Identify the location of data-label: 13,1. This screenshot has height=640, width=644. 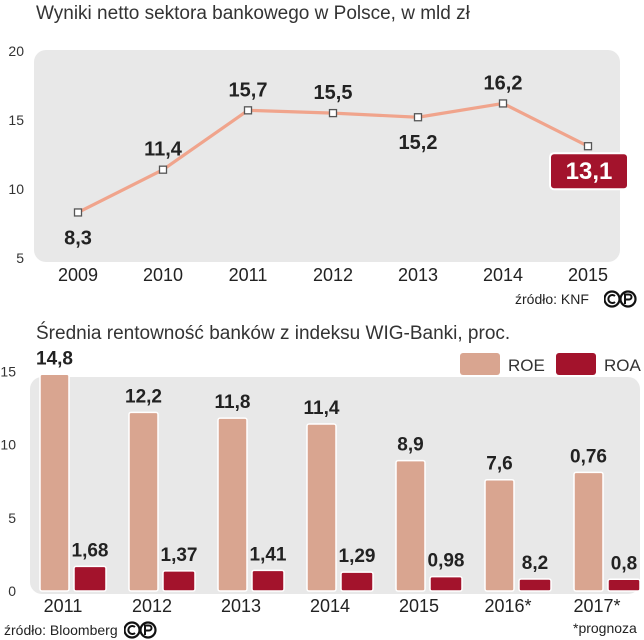
(589, 171).